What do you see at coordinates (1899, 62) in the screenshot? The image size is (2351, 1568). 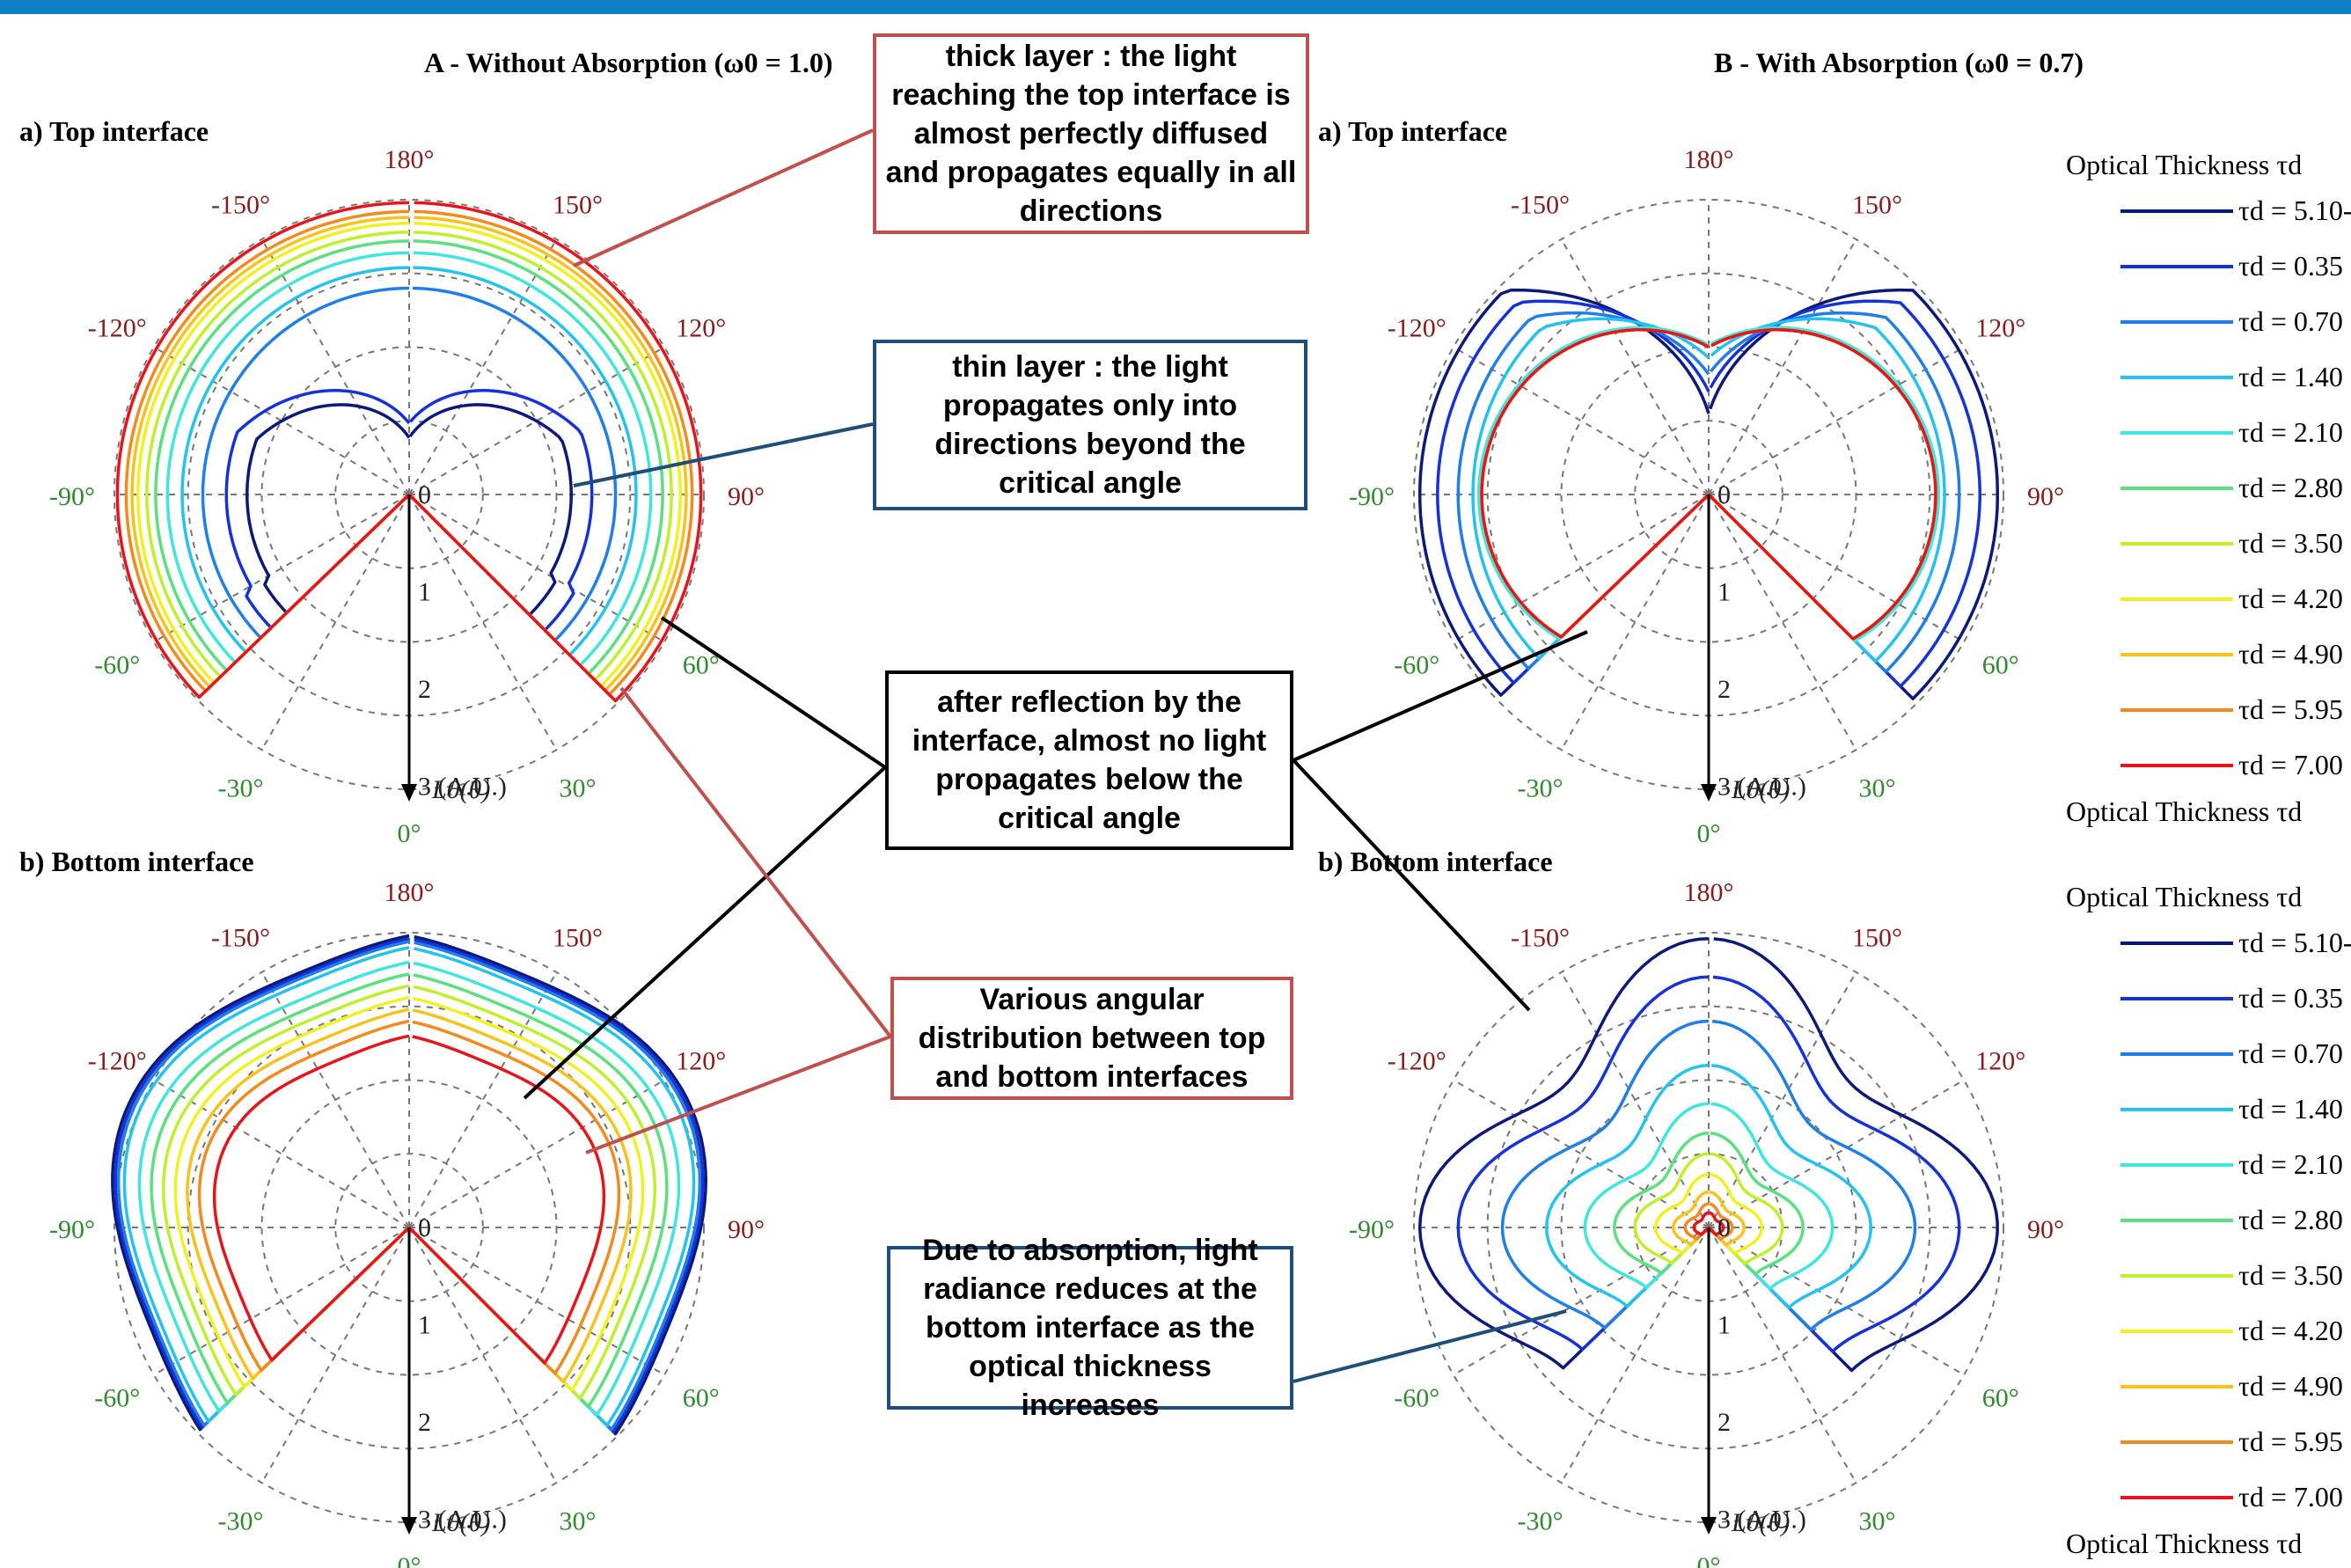 I see `panel-b-title: B - With Absorption (ω0 = 0.7)` at bounding box center [1899, 62].